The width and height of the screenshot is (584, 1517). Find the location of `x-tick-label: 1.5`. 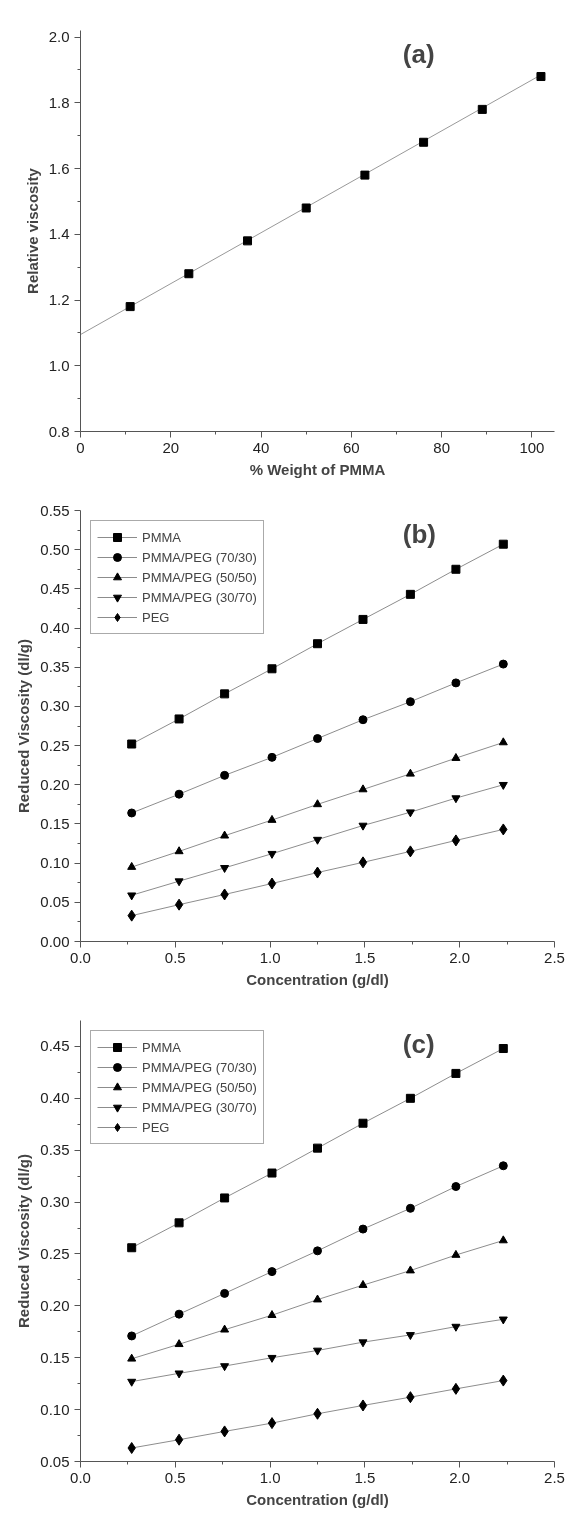

x-tick-label: 1.5 is located at coordinates (365, 957).